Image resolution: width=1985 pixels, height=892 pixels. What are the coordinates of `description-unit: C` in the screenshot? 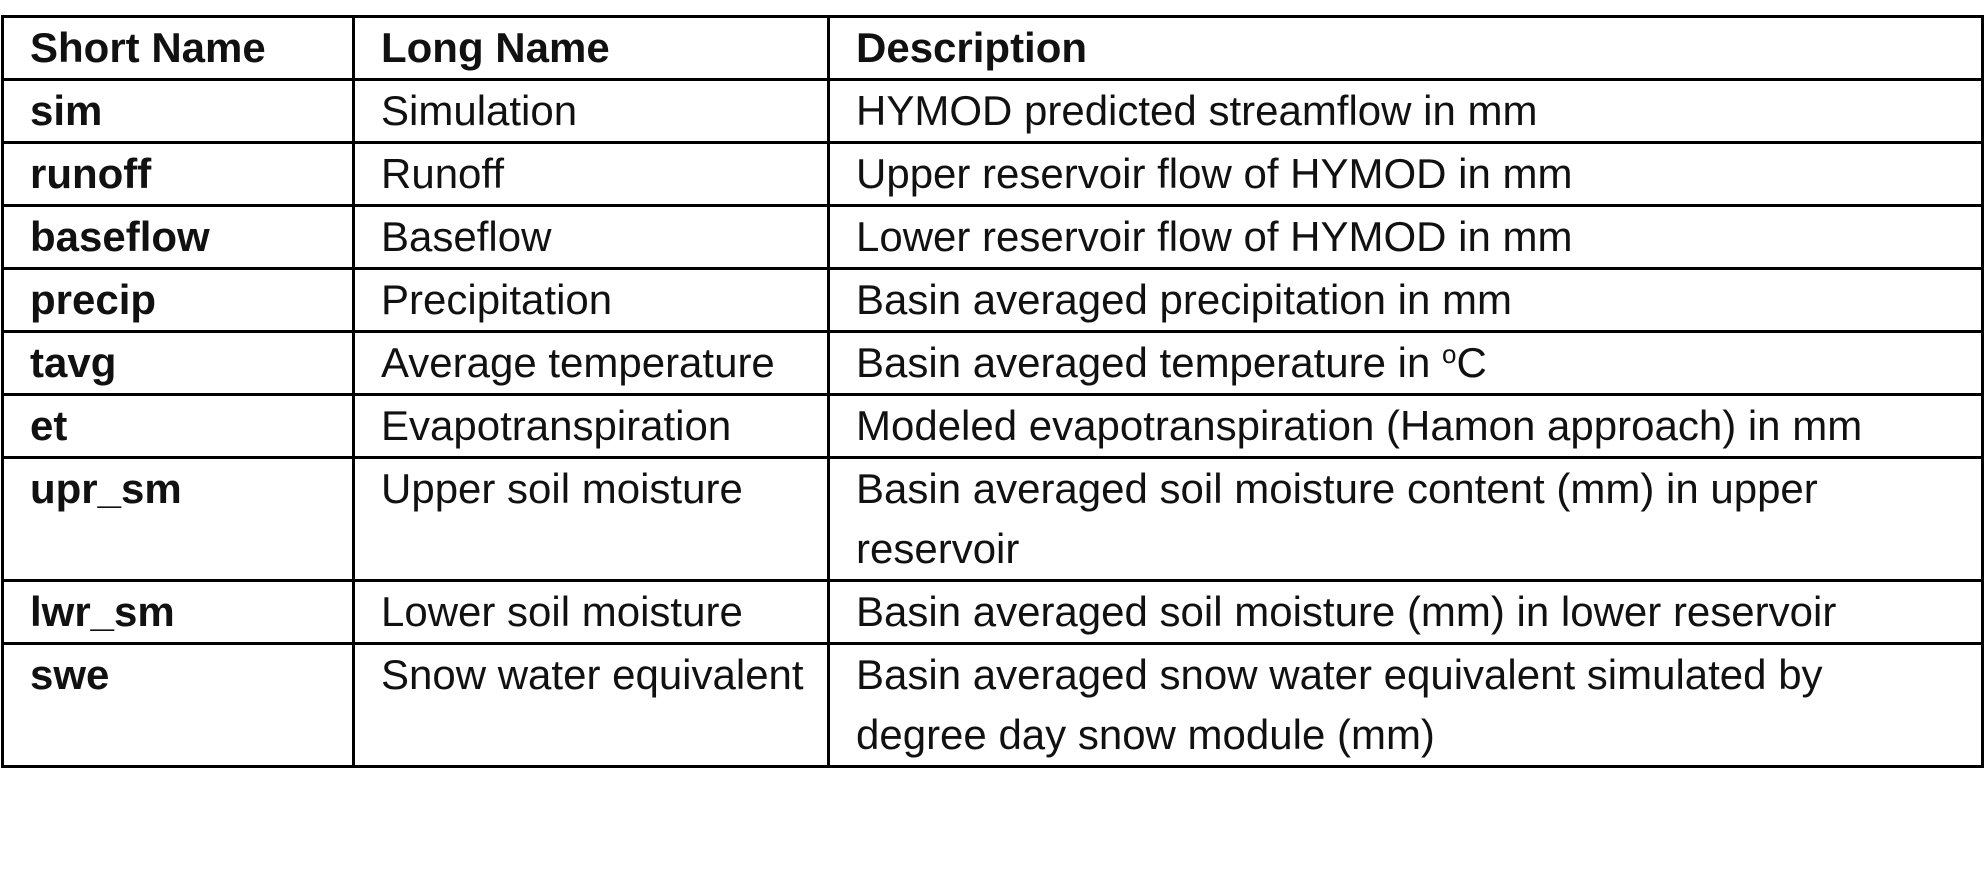 It's located at (1471, 362).